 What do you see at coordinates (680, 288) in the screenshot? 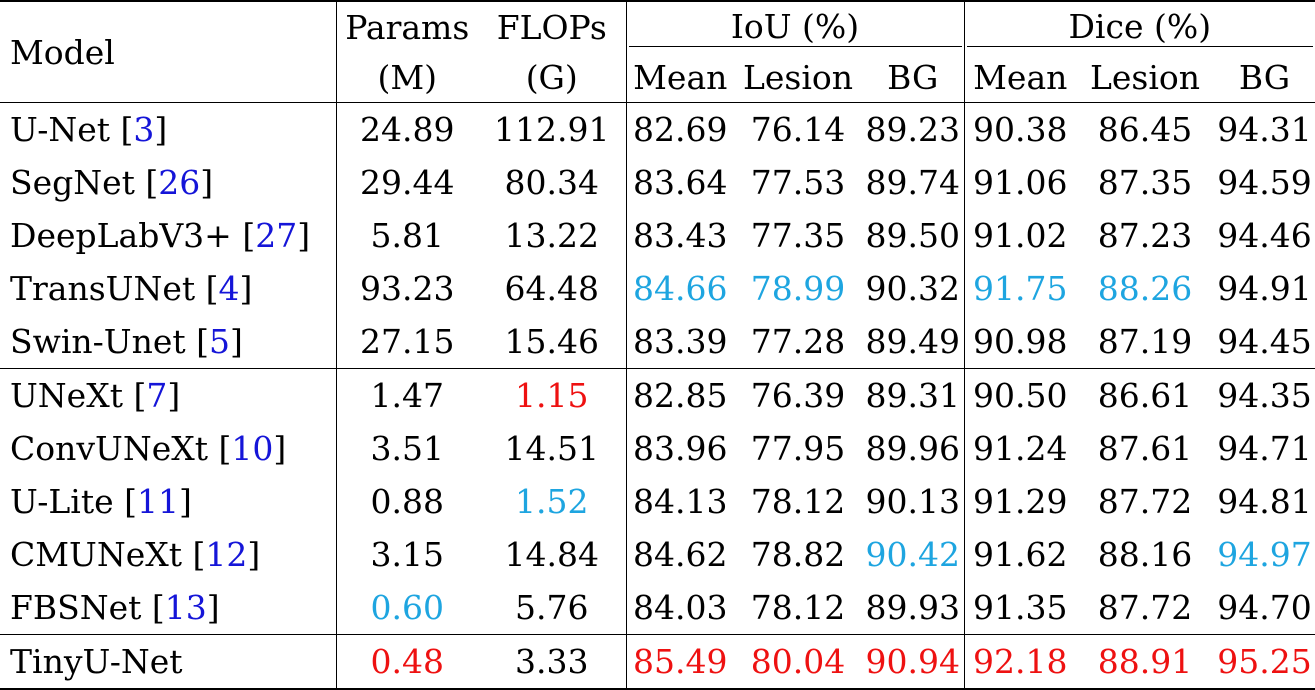
I see `iou-mean-value: 84.66` at bounding box center [680, 288].